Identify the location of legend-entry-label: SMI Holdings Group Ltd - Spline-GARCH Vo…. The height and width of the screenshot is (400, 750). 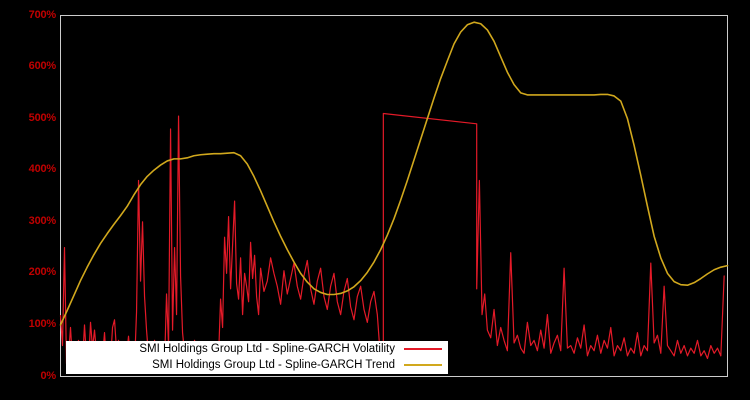
(267, 349).